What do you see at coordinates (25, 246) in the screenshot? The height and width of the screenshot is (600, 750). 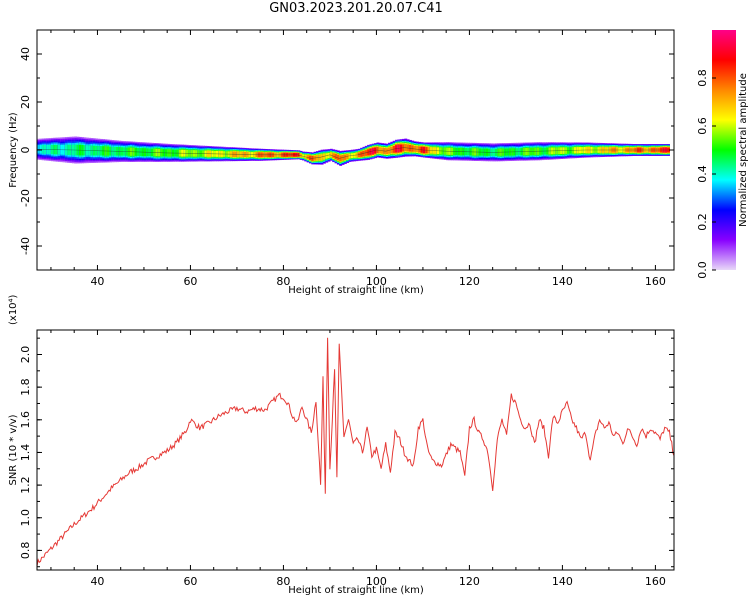 I see `y-tick-label: -40` at bounding box center [25, 246].